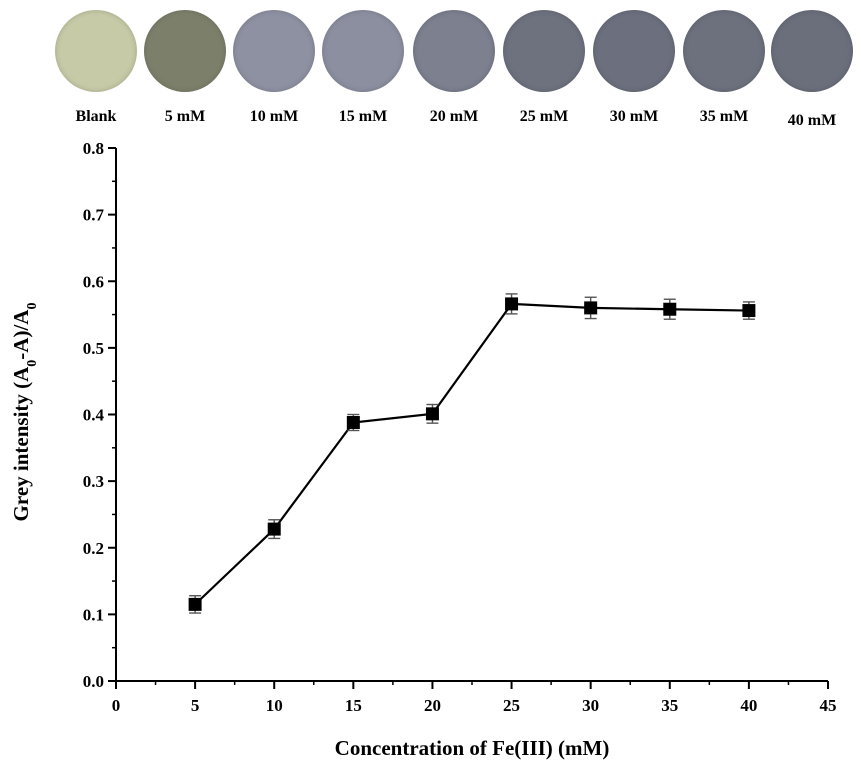 The height and width of the screenshot is (765, 861). What do you see at coordinates (93, 681) in the screenshot?
I see `y-tick-label: 0.0` at bounding box center [93, 681].